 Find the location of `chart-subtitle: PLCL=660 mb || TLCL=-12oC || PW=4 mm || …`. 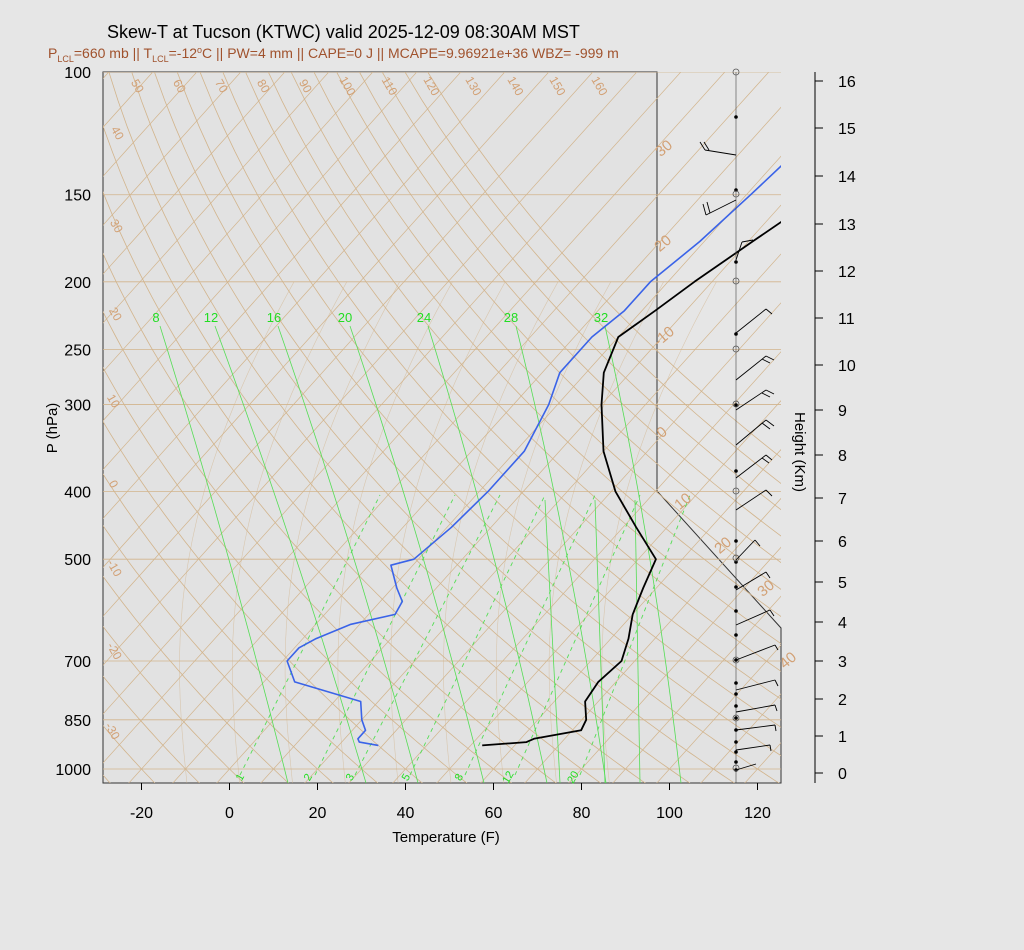

chart-subtitle: PLCL=660 mb || TLCL=-12oC || PW=4 mm || … is located at coordinates (333, 54).